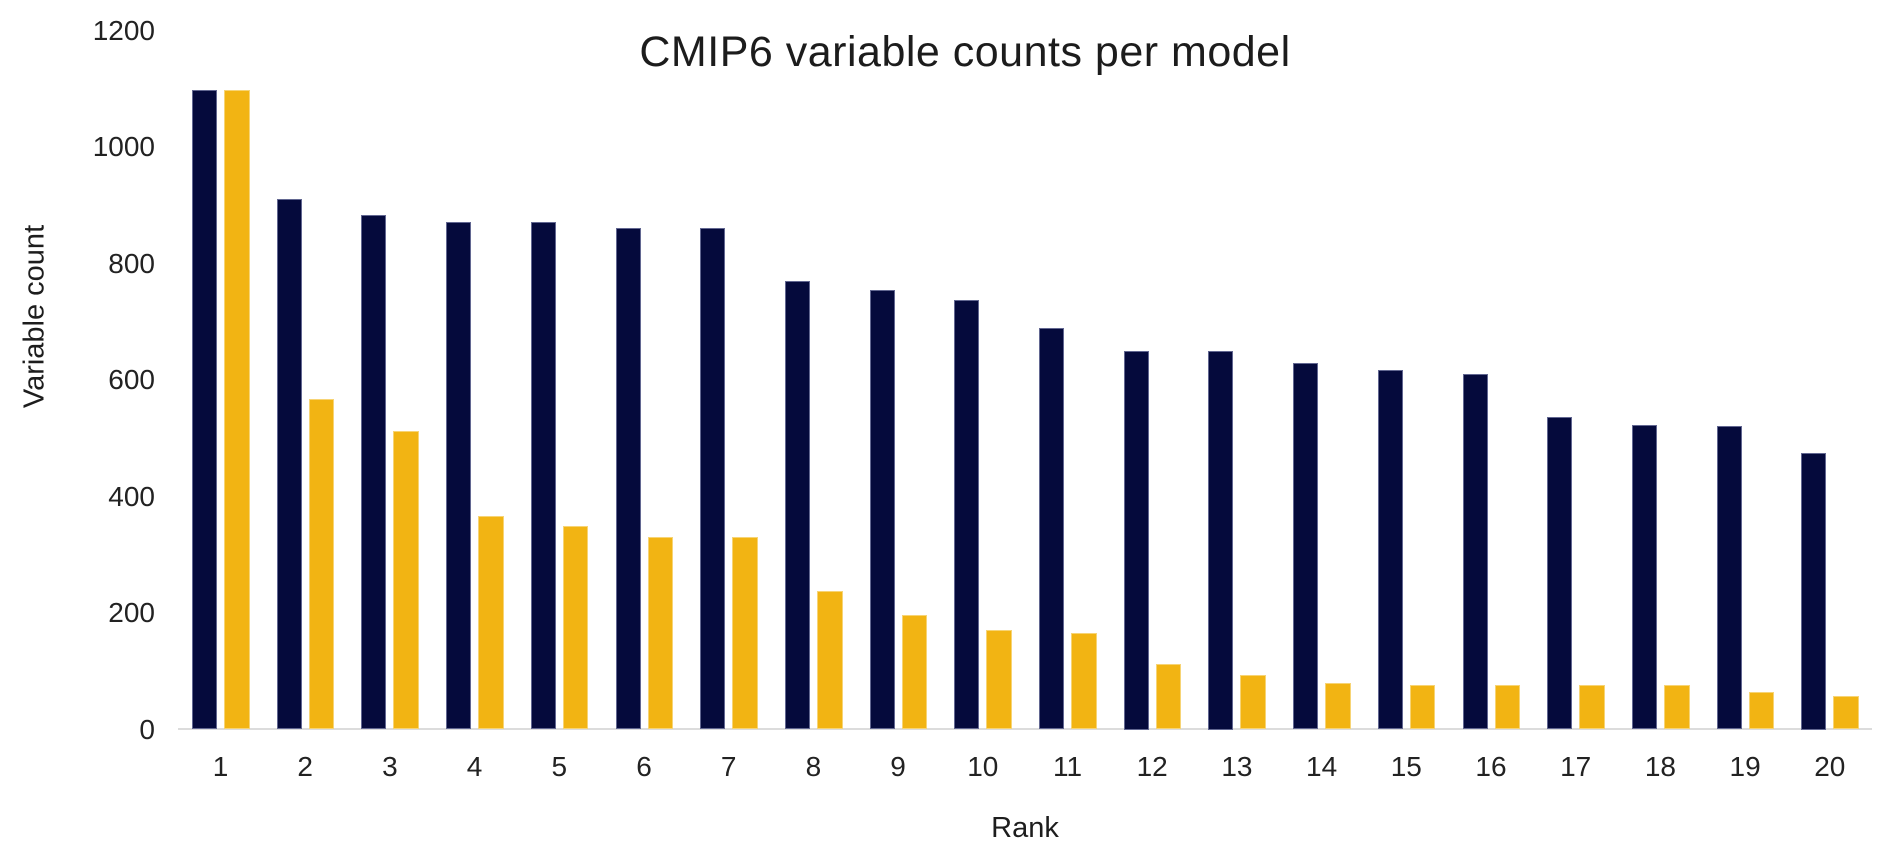 The width and height of the screenshot is (1892, 868). I want to click on x-tick-label-8: 8, so click(813, 766).